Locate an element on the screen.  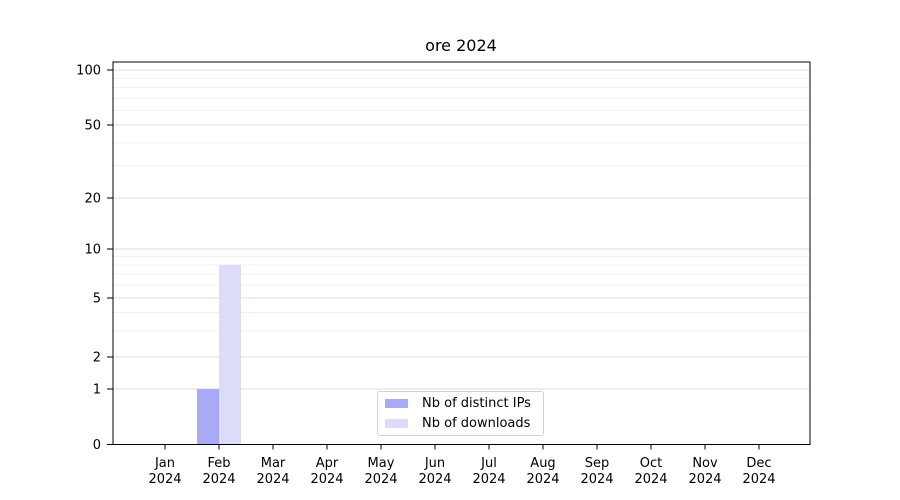
y-tick-label: 2 is located at coordinates (97, 358).